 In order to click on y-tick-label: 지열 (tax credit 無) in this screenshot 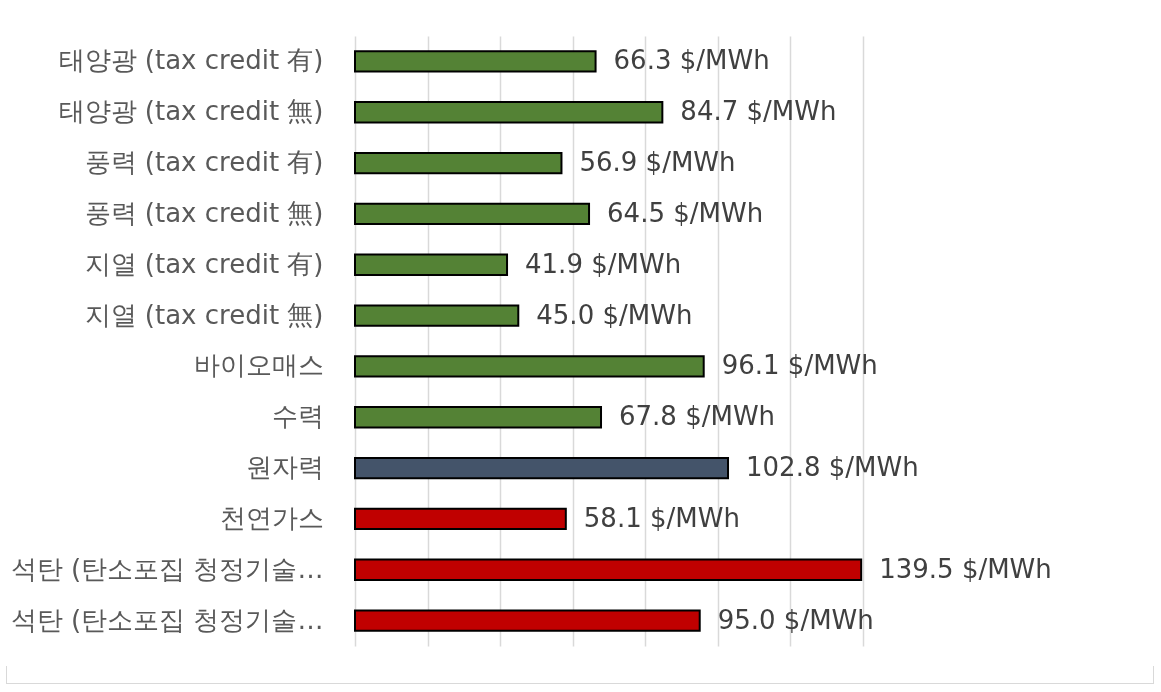, I will do `click(204, 314)`.